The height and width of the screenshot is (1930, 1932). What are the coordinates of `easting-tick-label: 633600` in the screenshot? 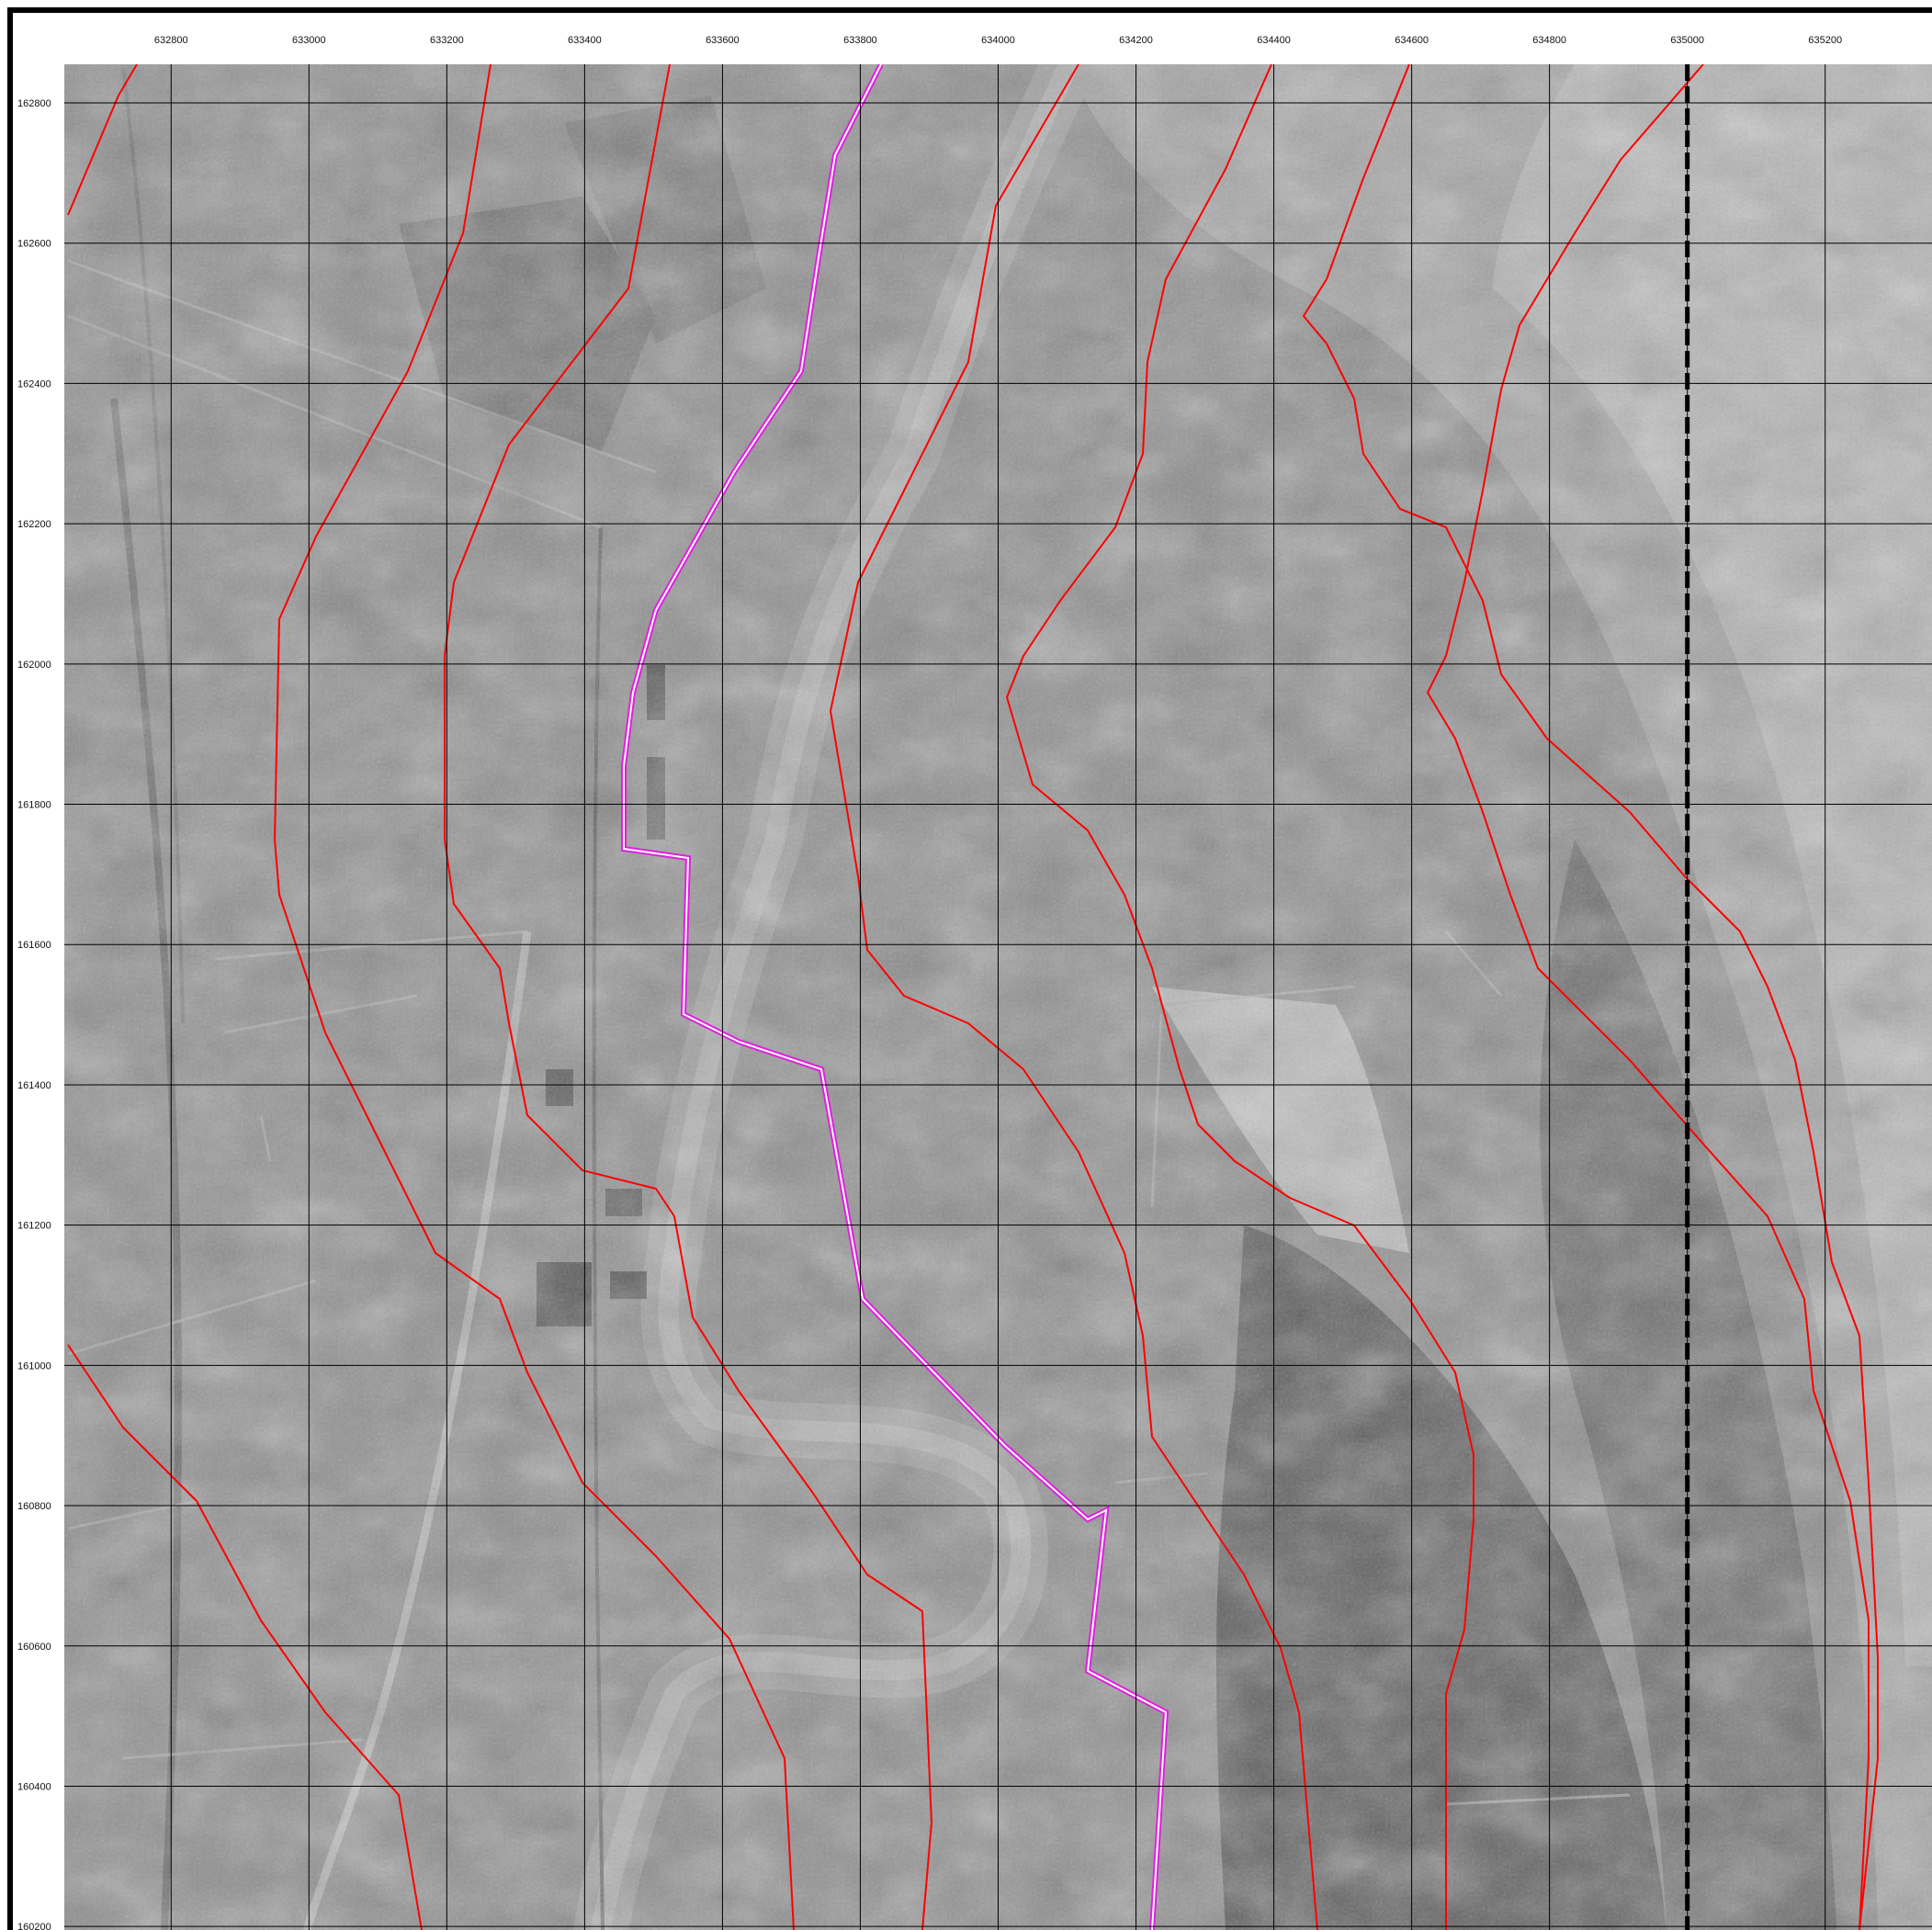 It's located at (723, 41).